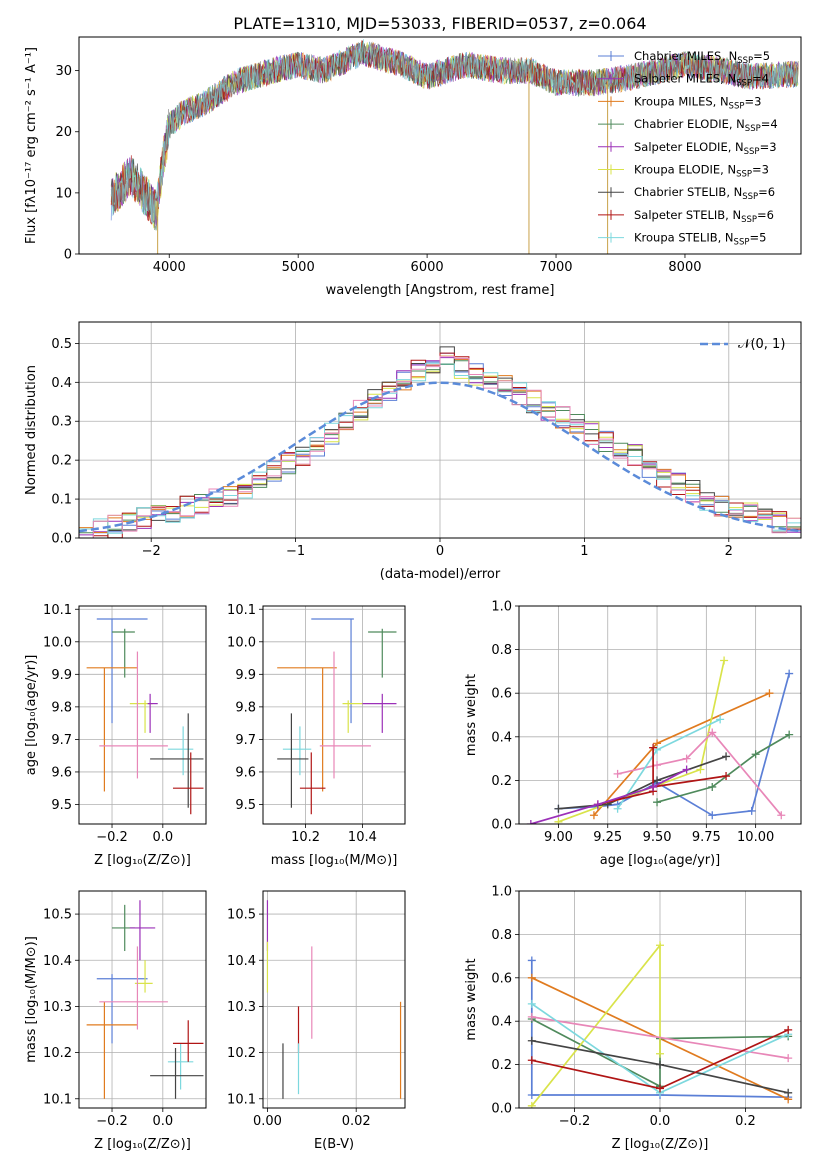 This screenshot has height=1170, width=819. What do you see at coordinates (31, 999) in the screenshot?
I see `y-axis-label: mass [log₁₀(M/M⊙)]` at bounding box center [31, 999].